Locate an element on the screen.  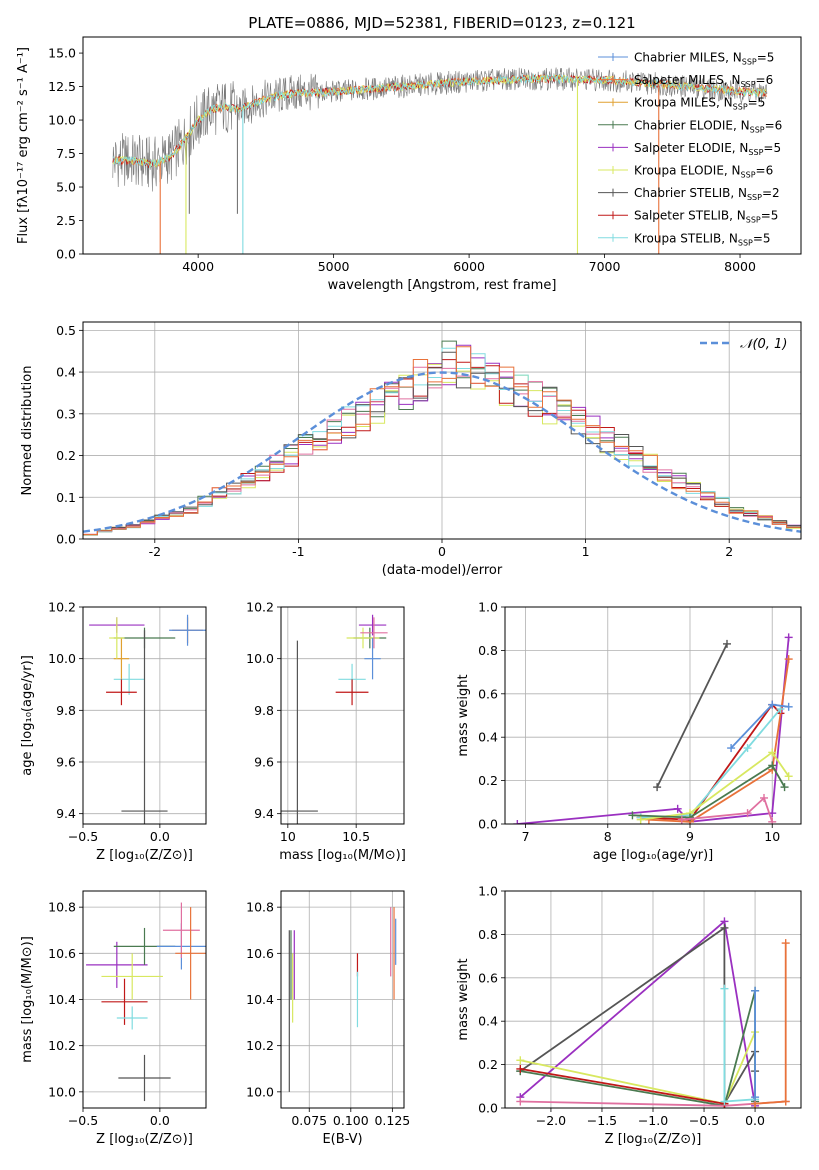
y-axis-label: age [log₁₀(age/yr)] is located at coordinates (27, 715).